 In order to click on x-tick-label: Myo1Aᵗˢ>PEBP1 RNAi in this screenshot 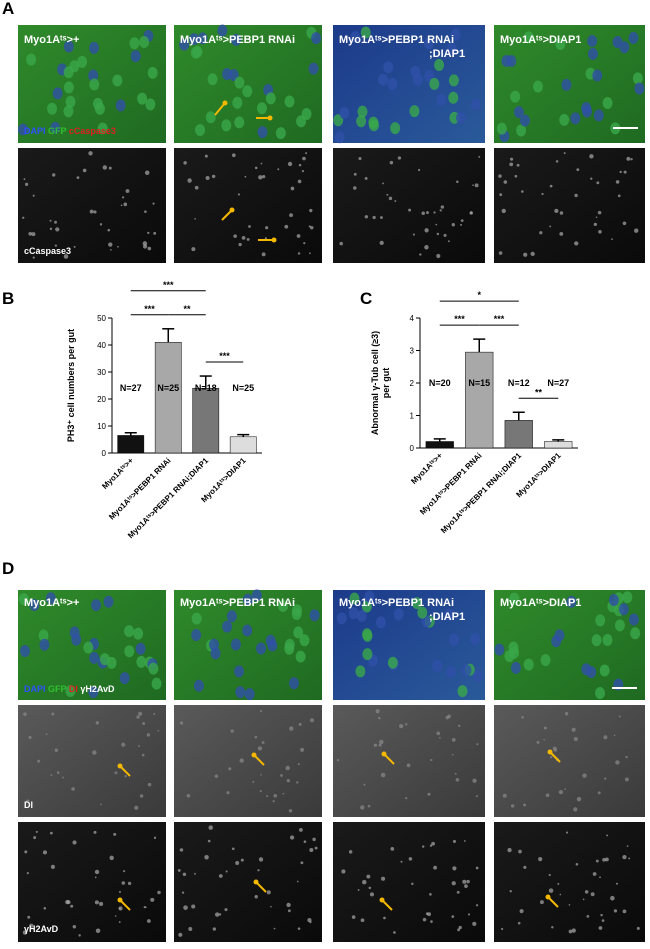, I will do `click(140, 489)`.